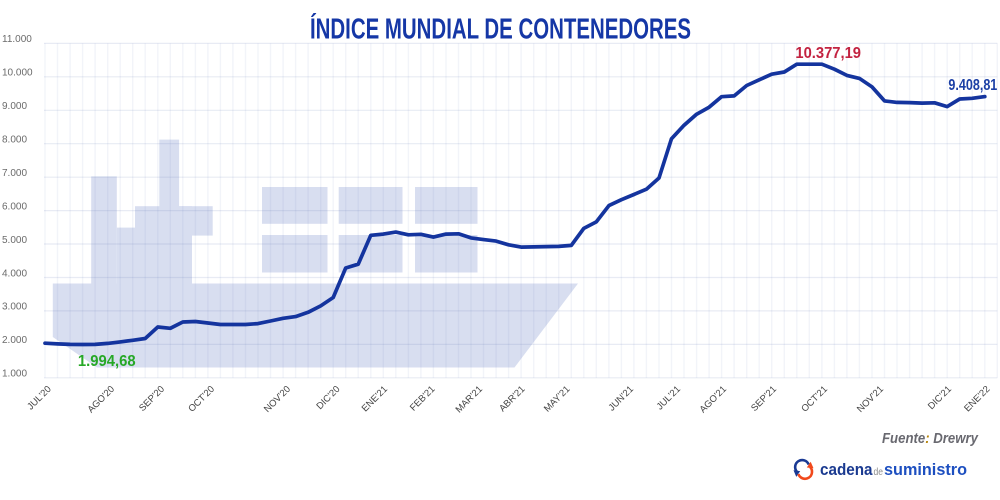 This screenshot has height=500, width=1000. What do you see at coordinates (846, 469) in the screenshot?
I see `svg-text: cadena` at bounding box center [846, 469].